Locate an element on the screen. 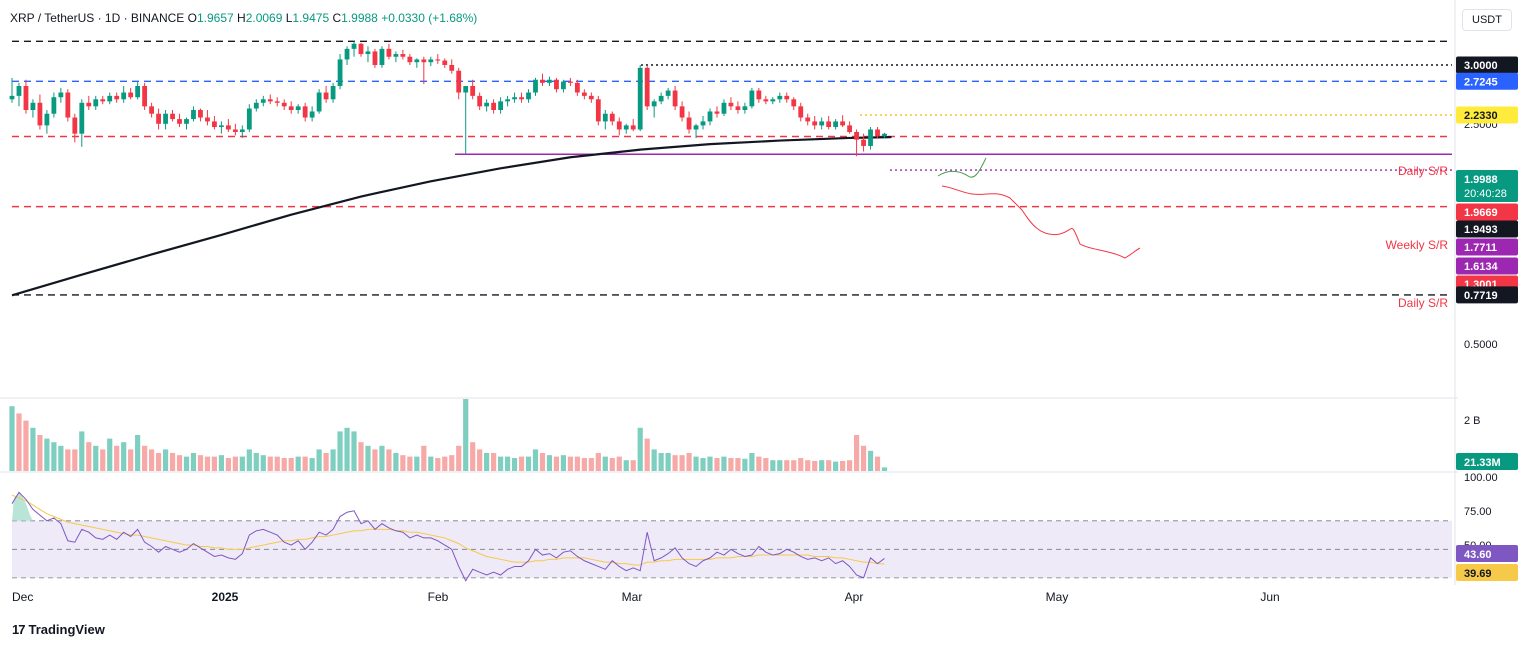 This screenshot has height=649, width=1536. price-tag-1-7711-text: 1.7711 is located at coordinates (1480, 248).